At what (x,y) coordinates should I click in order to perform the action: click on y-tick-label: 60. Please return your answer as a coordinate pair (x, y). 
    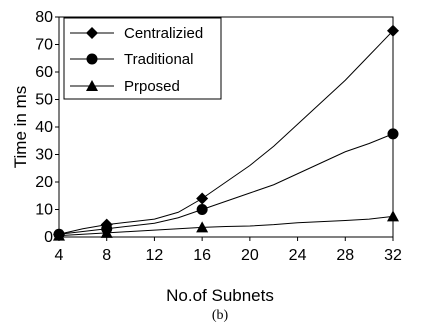
    Looking at the image, I should click on (44, 72).